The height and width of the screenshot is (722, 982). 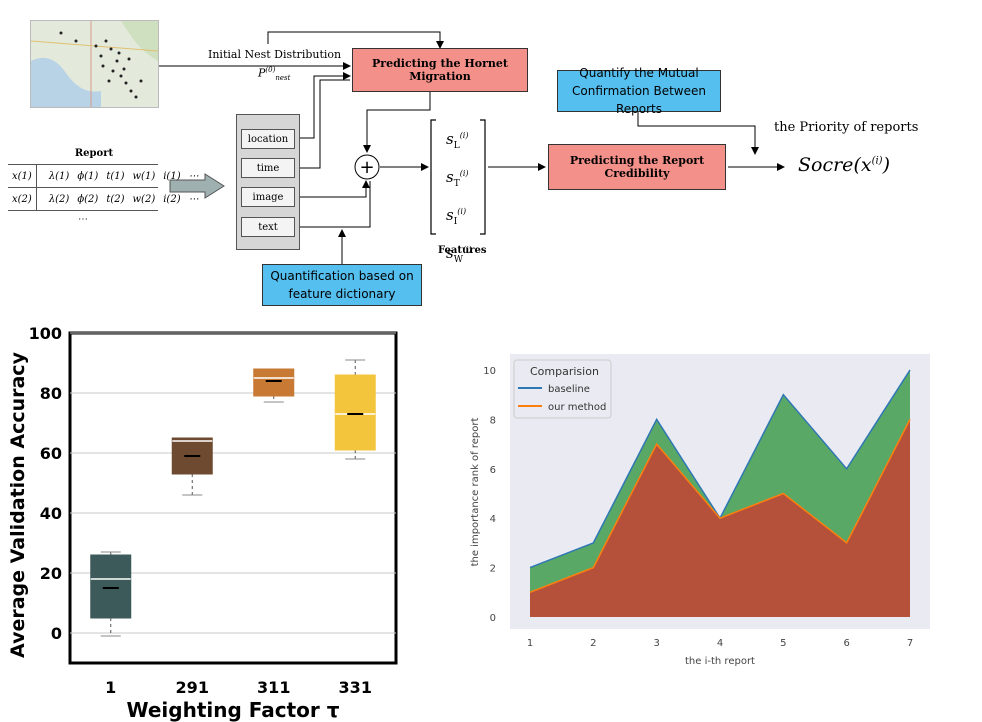 I want to click on boxplot-xtick: 291, so click(x=192, y=687).